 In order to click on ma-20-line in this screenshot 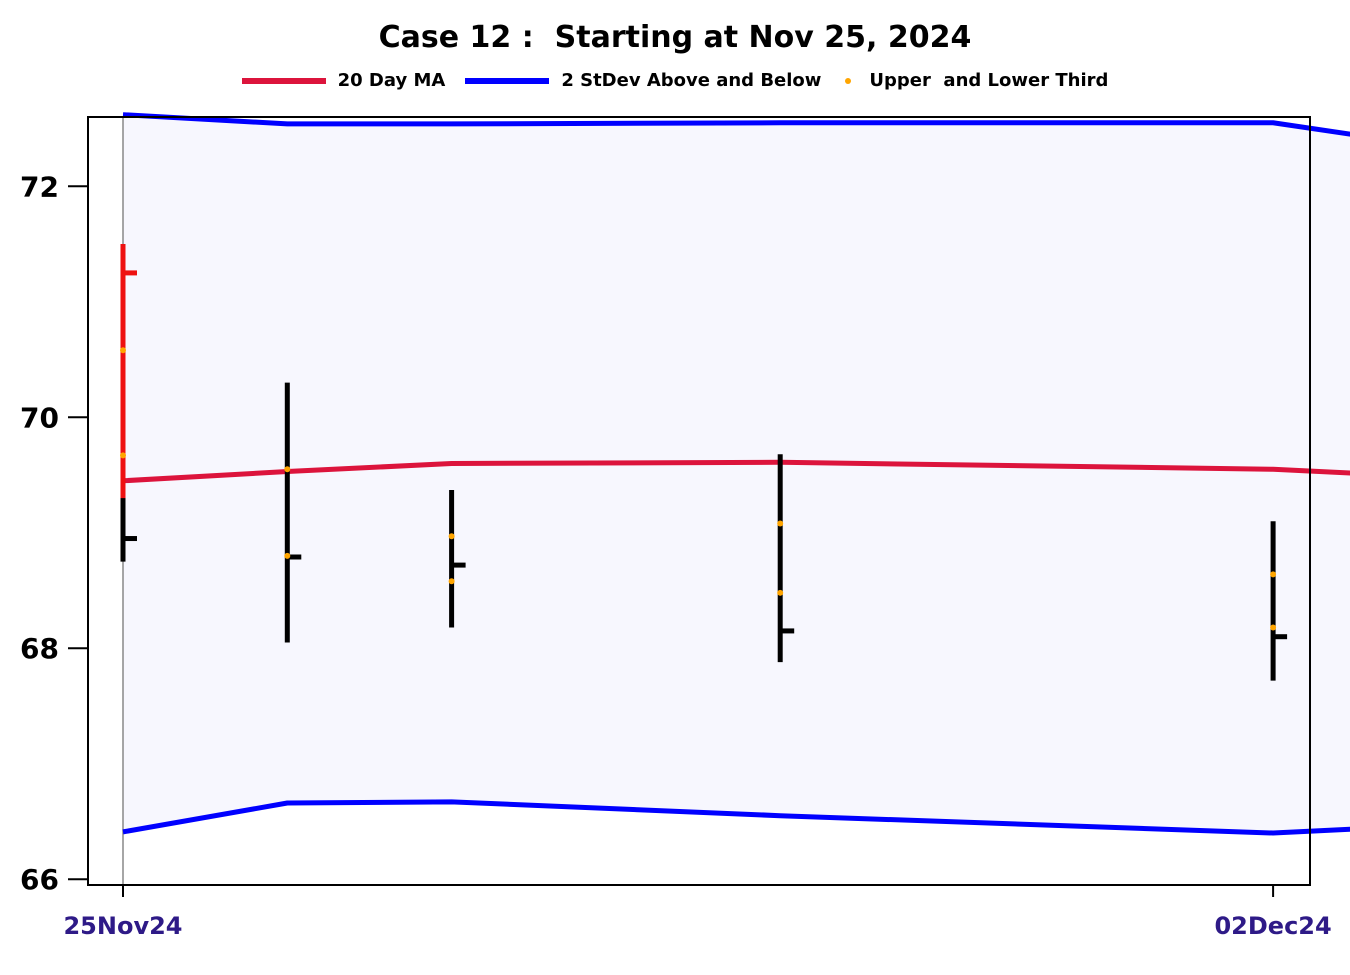, I will do `click(736, 471)`.